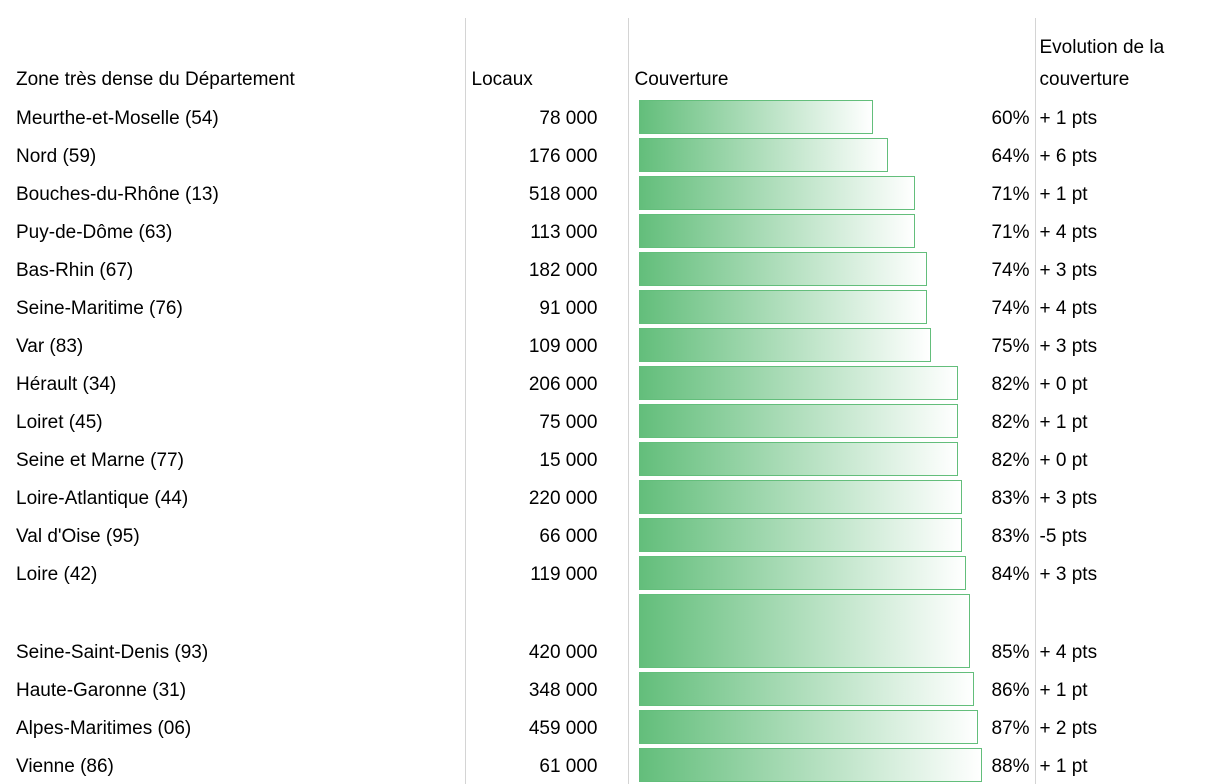  What do you see at coordinates (56, 156) in the screenshot?
I see `zone-cell: Nord (59)` at bounding box center [56, 156].